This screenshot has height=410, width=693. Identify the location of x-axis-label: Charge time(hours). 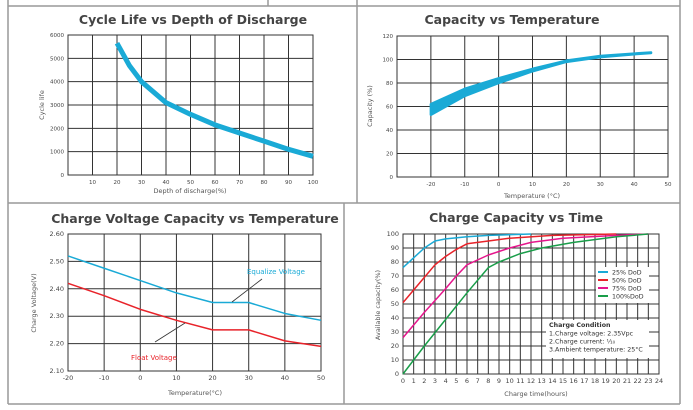
(535, 394).